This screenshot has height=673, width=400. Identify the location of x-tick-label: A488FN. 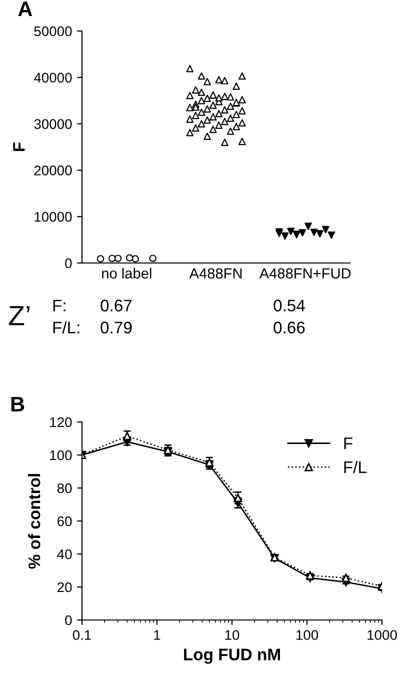
(215, 273).